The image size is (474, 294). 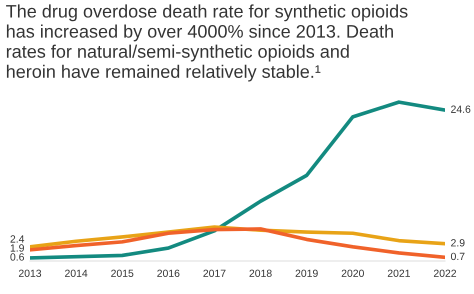 What do you see at coordinates (460, 109) in the screenshot?
I see `data-label: 24.6` at bounding box center [460, 109].